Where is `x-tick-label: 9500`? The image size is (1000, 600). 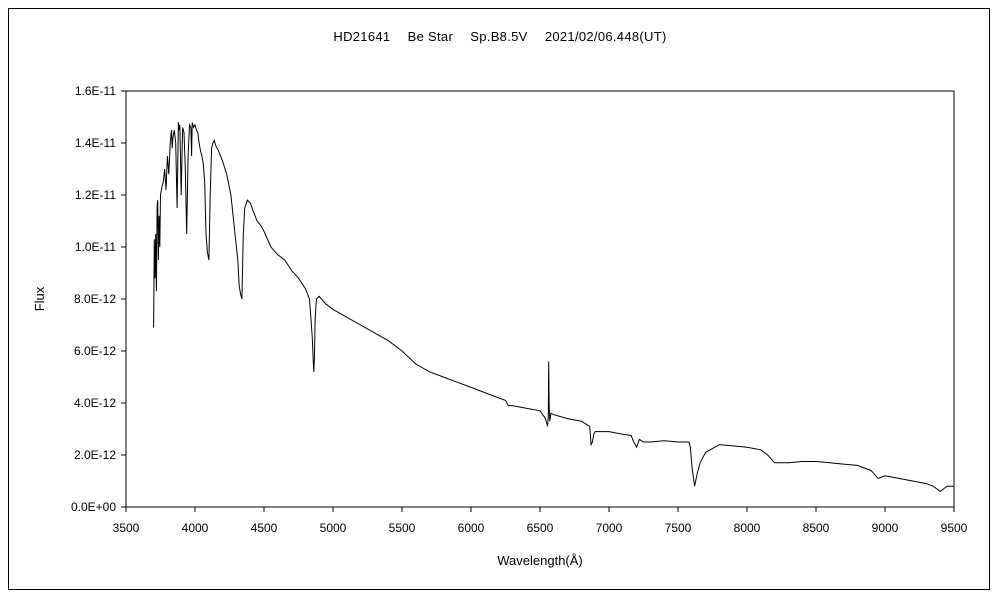
x-tick-label: 9500 is located at coordinates (954, 528).